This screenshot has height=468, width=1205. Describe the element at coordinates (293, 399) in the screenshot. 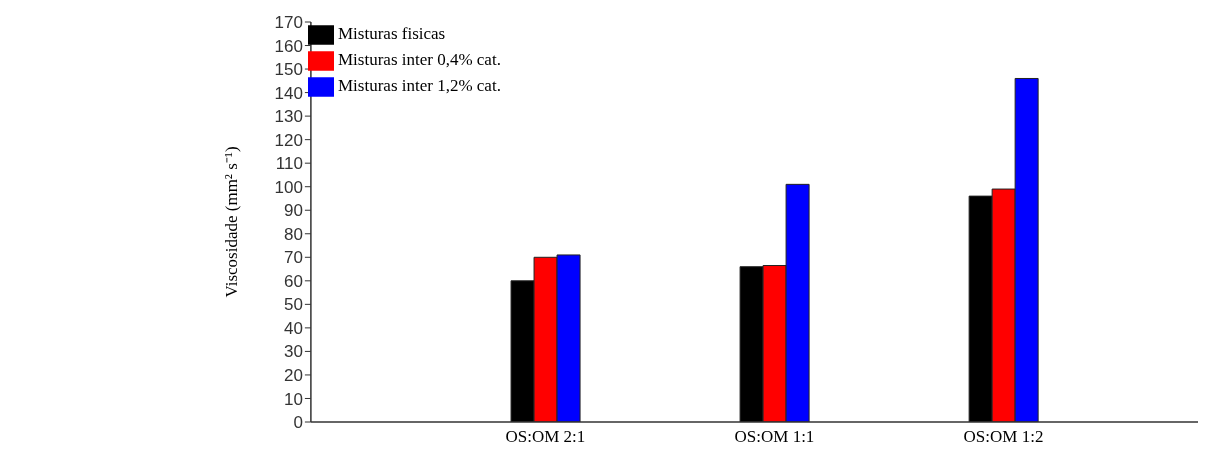

I see `y-tick-label: 10` at that location.